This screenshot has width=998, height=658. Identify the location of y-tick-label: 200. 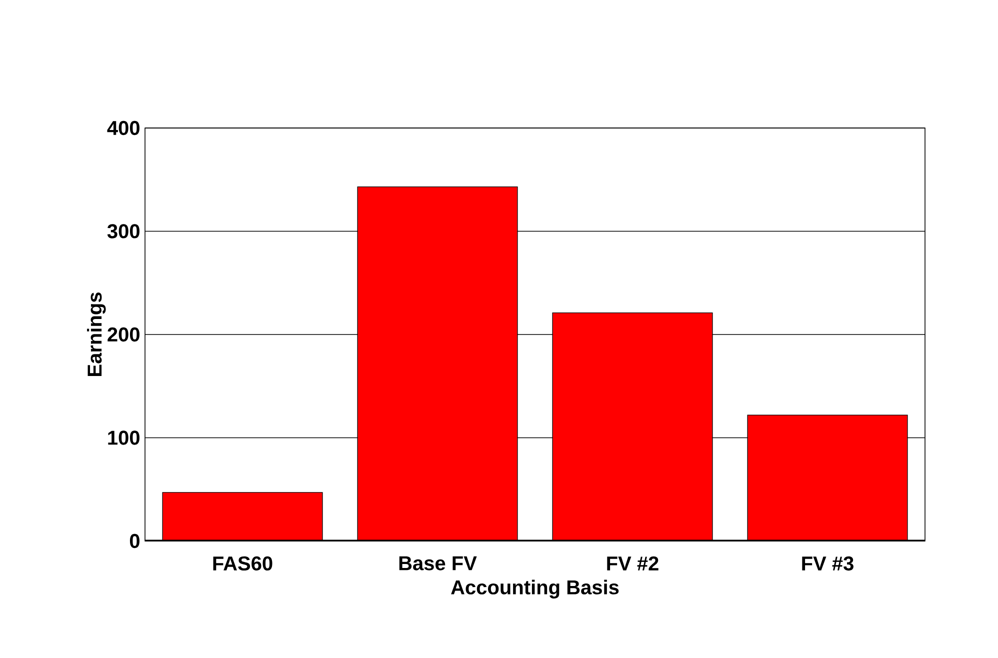
(124, 334).